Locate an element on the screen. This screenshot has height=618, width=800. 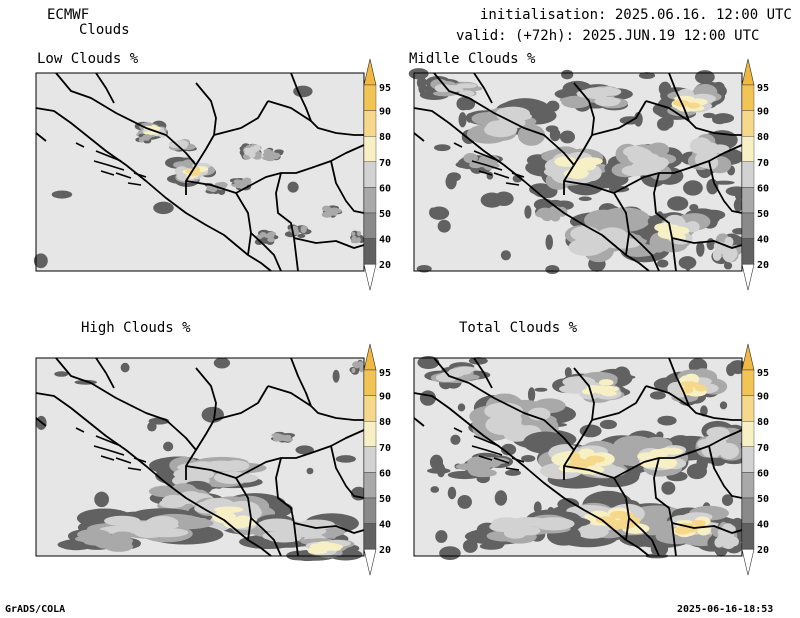
colorbar-tick-label: 80 is located at coordinates (763, 422).